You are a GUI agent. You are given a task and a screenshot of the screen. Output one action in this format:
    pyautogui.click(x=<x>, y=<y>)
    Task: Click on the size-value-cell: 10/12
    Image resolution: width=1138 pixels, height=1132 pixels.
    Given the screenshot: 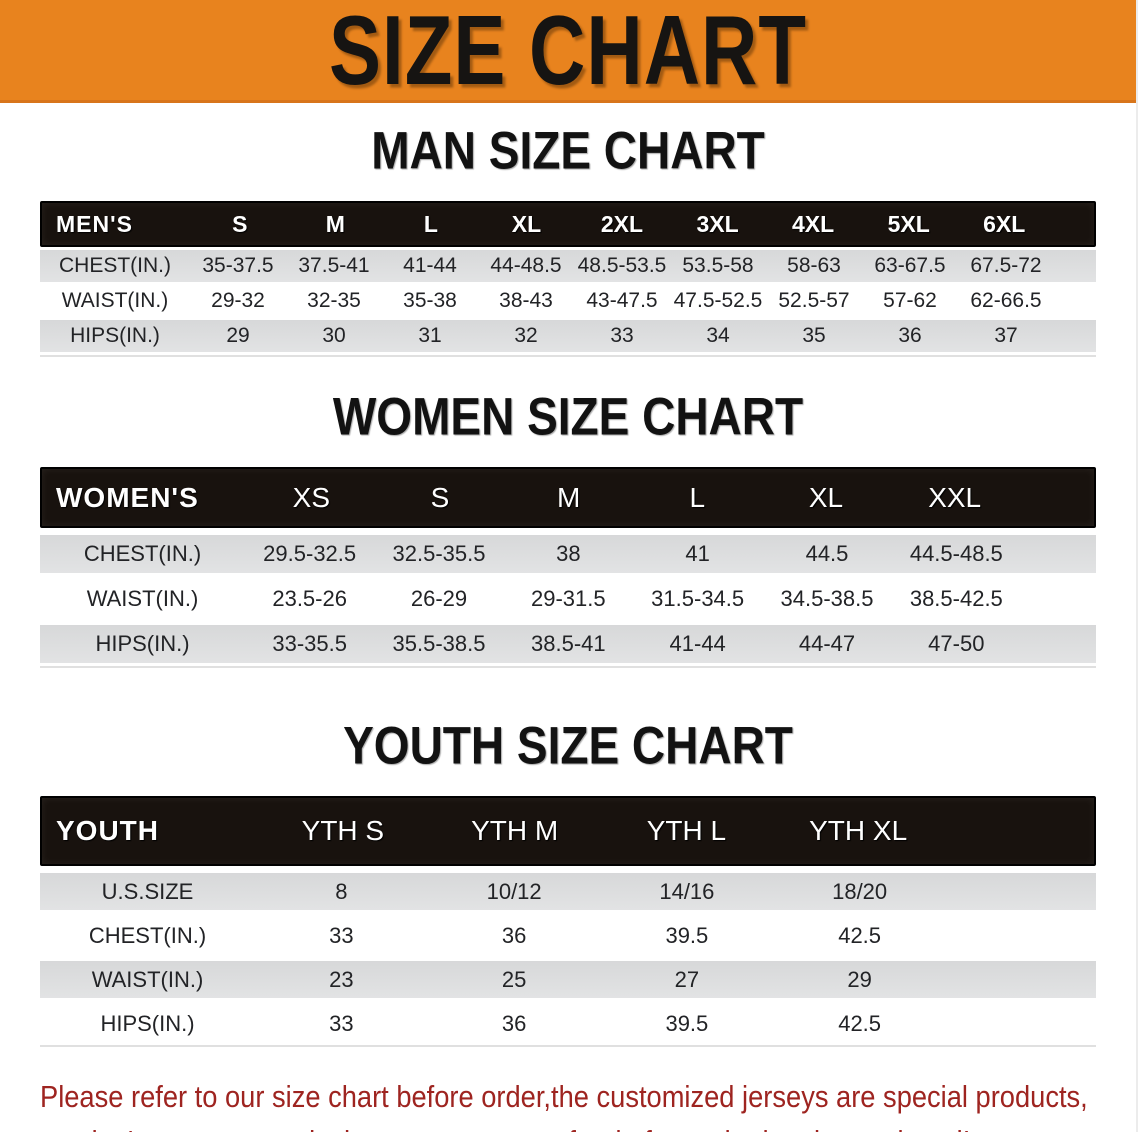 What is the action you would take?
    pyautogui.click(x=514, y=891)
    